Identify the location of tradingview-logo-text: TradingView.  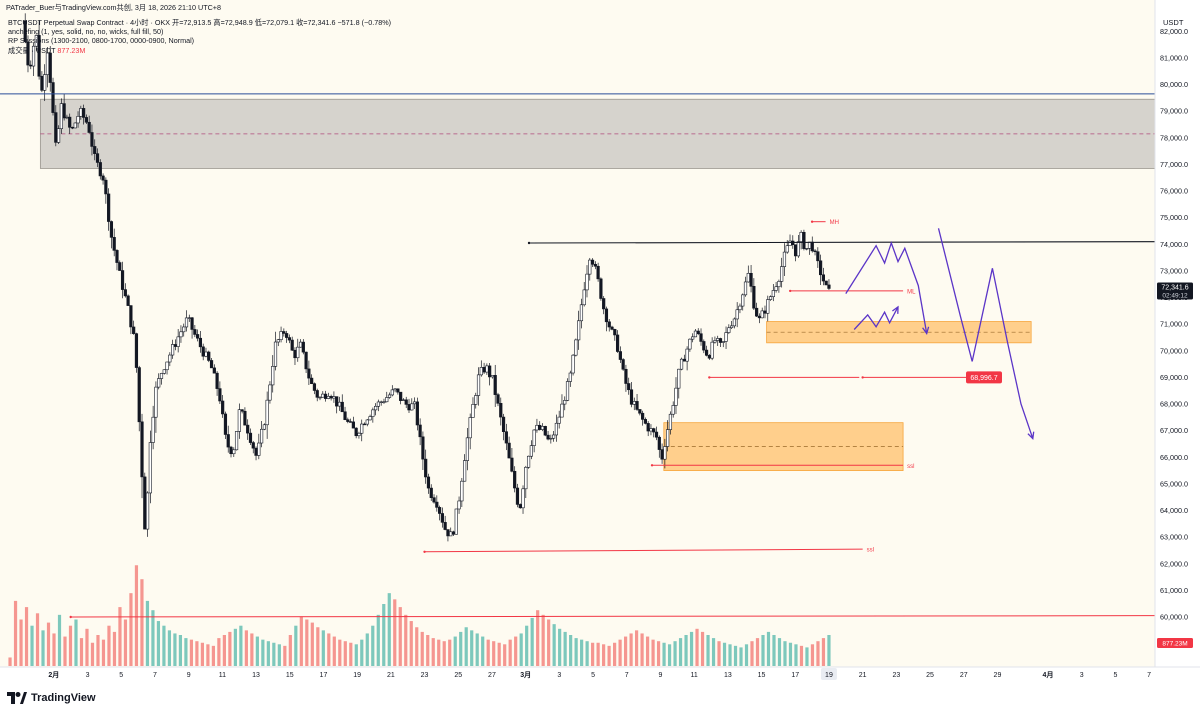
(63, 698).